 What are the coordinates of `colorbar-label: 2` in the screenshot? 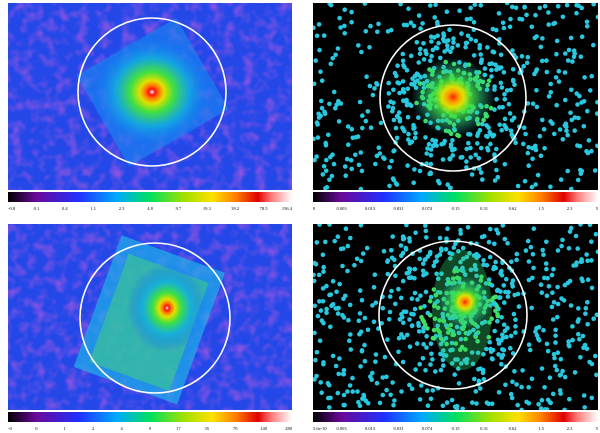 It's located at (93, 428).